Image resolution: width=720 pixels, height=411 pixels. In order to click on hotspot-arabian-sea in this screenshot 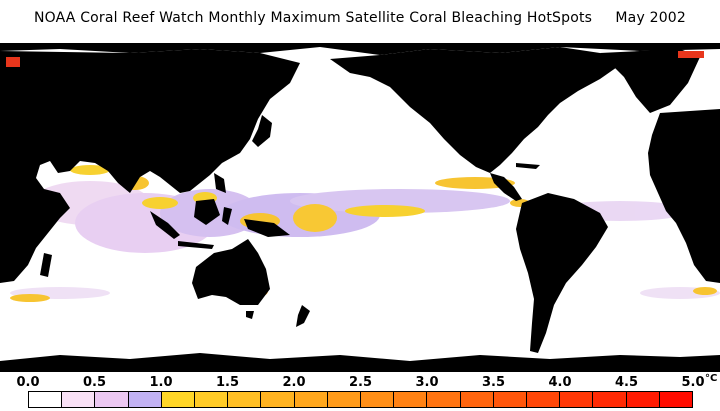, I will do `click(90, 170)`.